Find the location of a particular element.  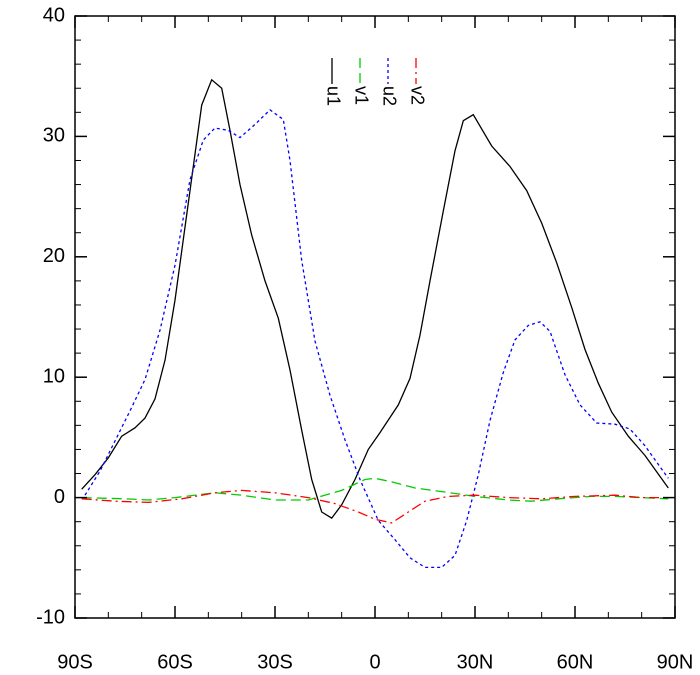

x-tick-label: 90N is located at coordinates (675, 662).